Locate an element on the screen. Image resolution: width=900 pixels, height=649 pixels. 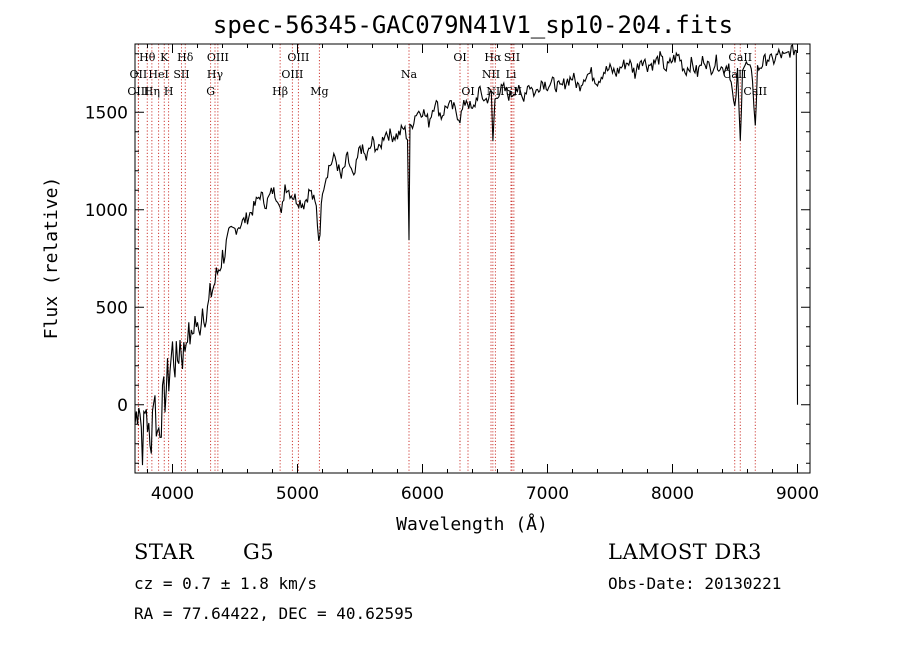
x-tick-label-4: 8000 is located at coordinates (672, 494).